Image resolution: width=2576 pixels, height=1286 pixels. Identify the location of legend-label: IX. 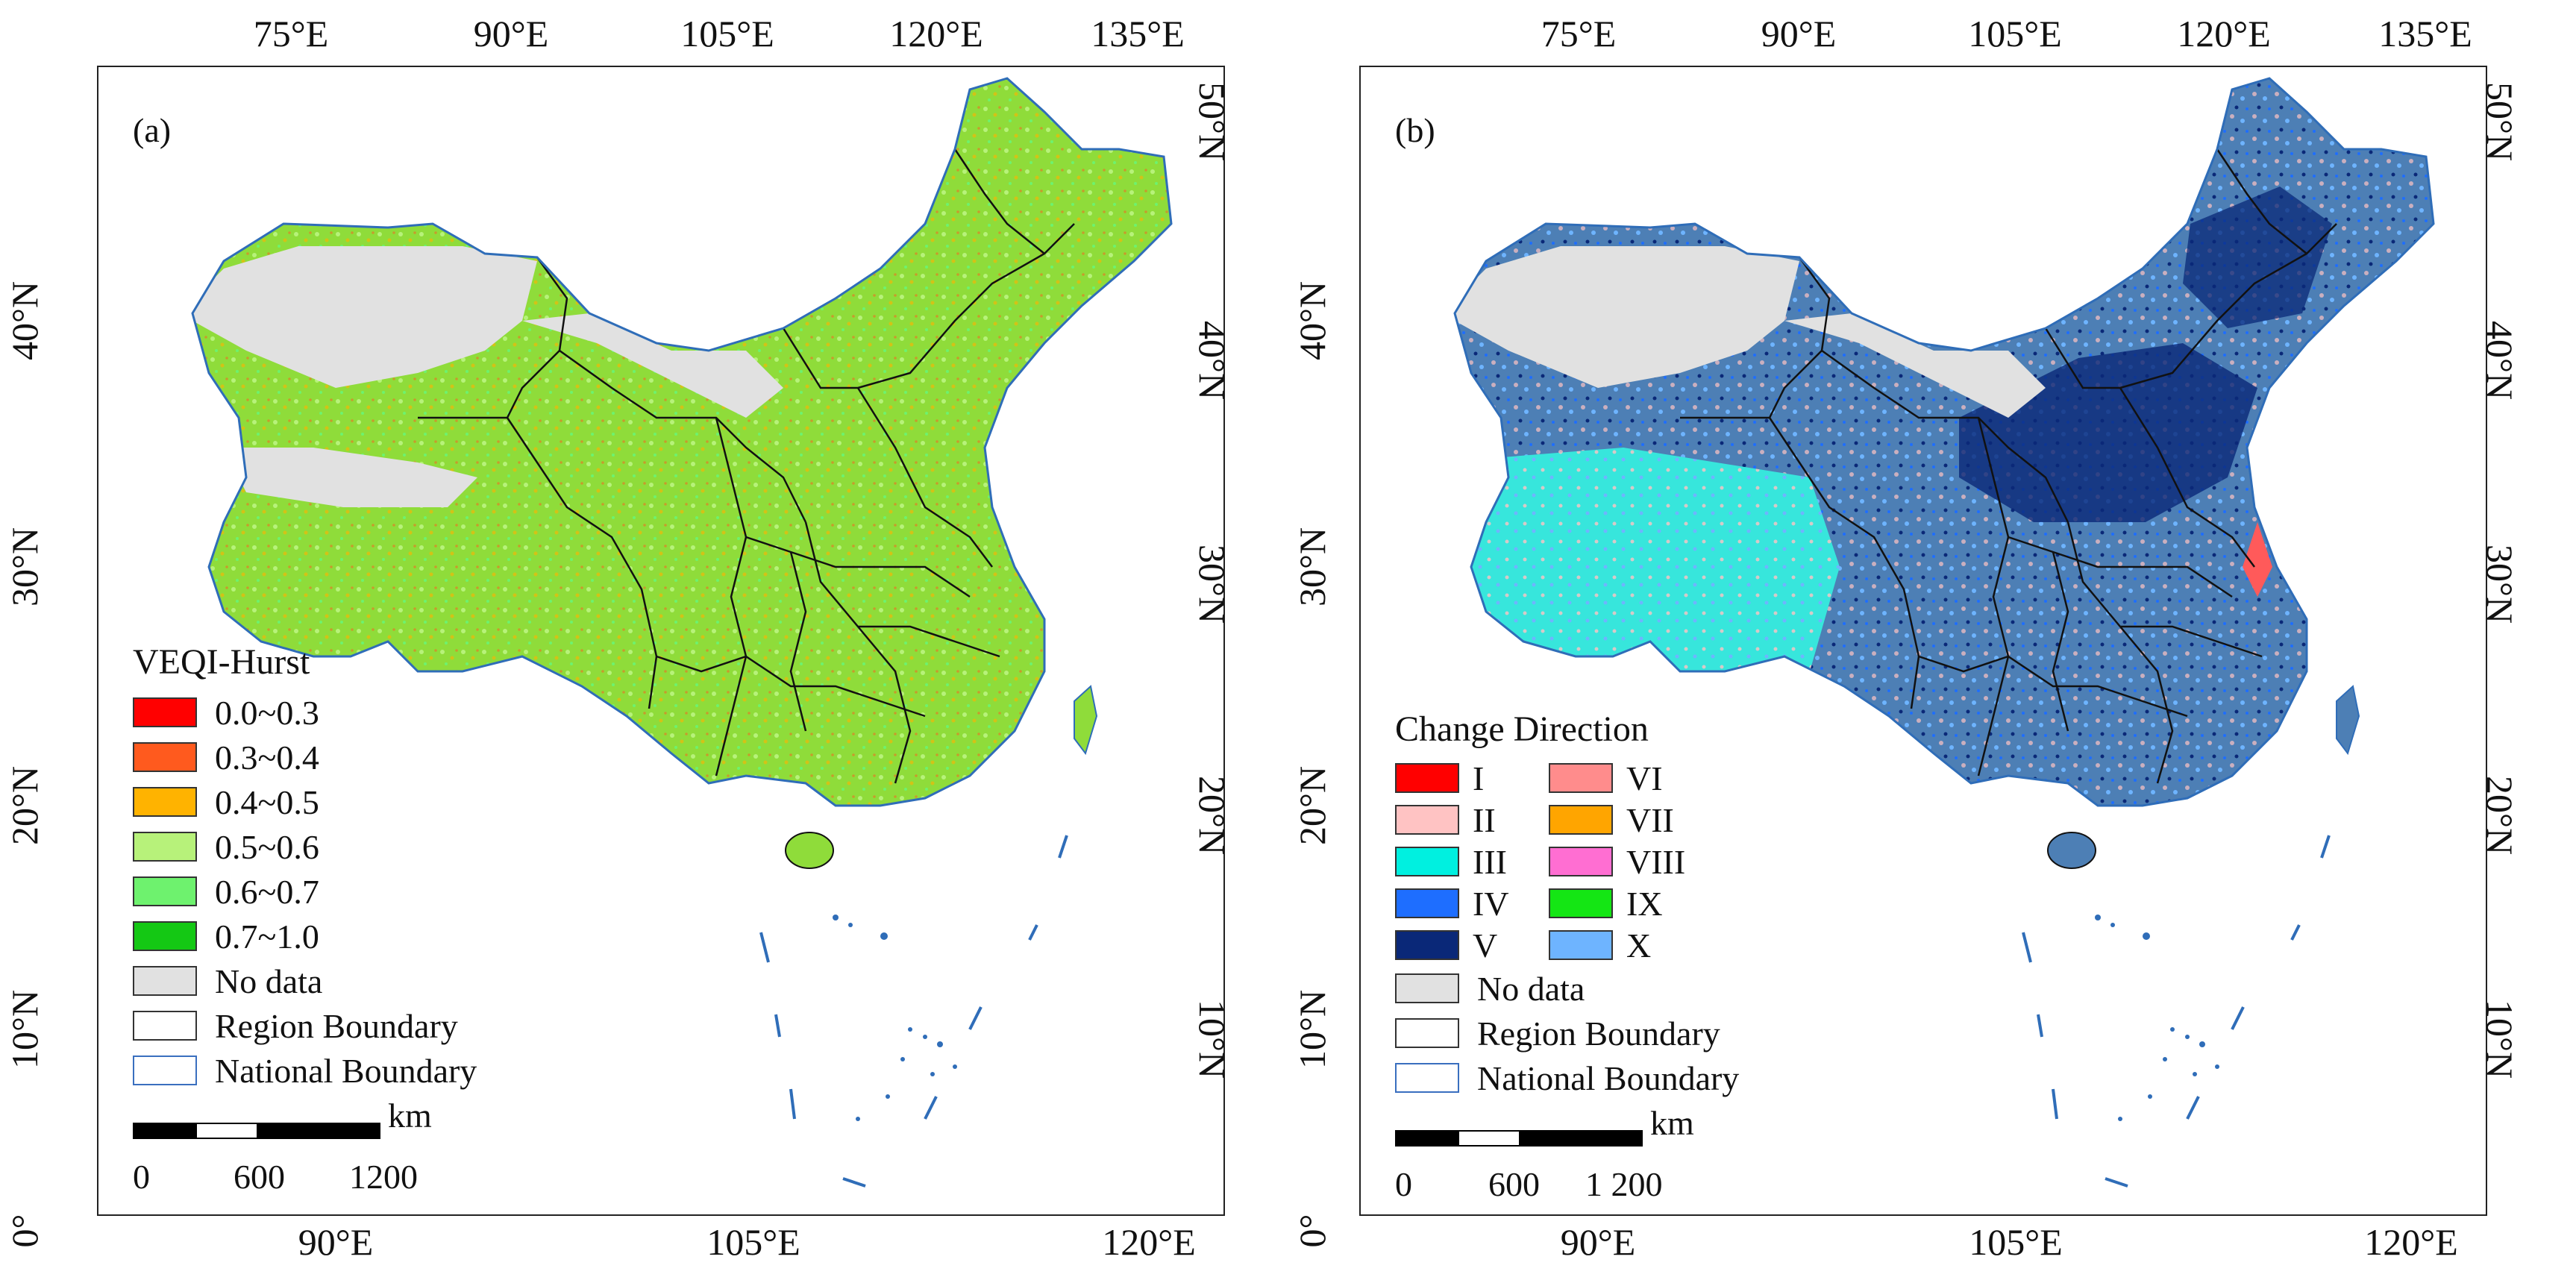
(1644, 904).